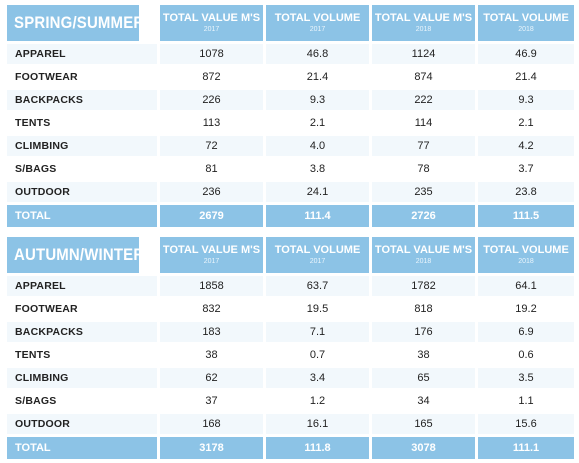 The height and width of the screenshot is (463, 579). What do you see at coordinates (211, 192) in the screenshot?
I see `value-2017: 236` at bounding box center [211, 192].